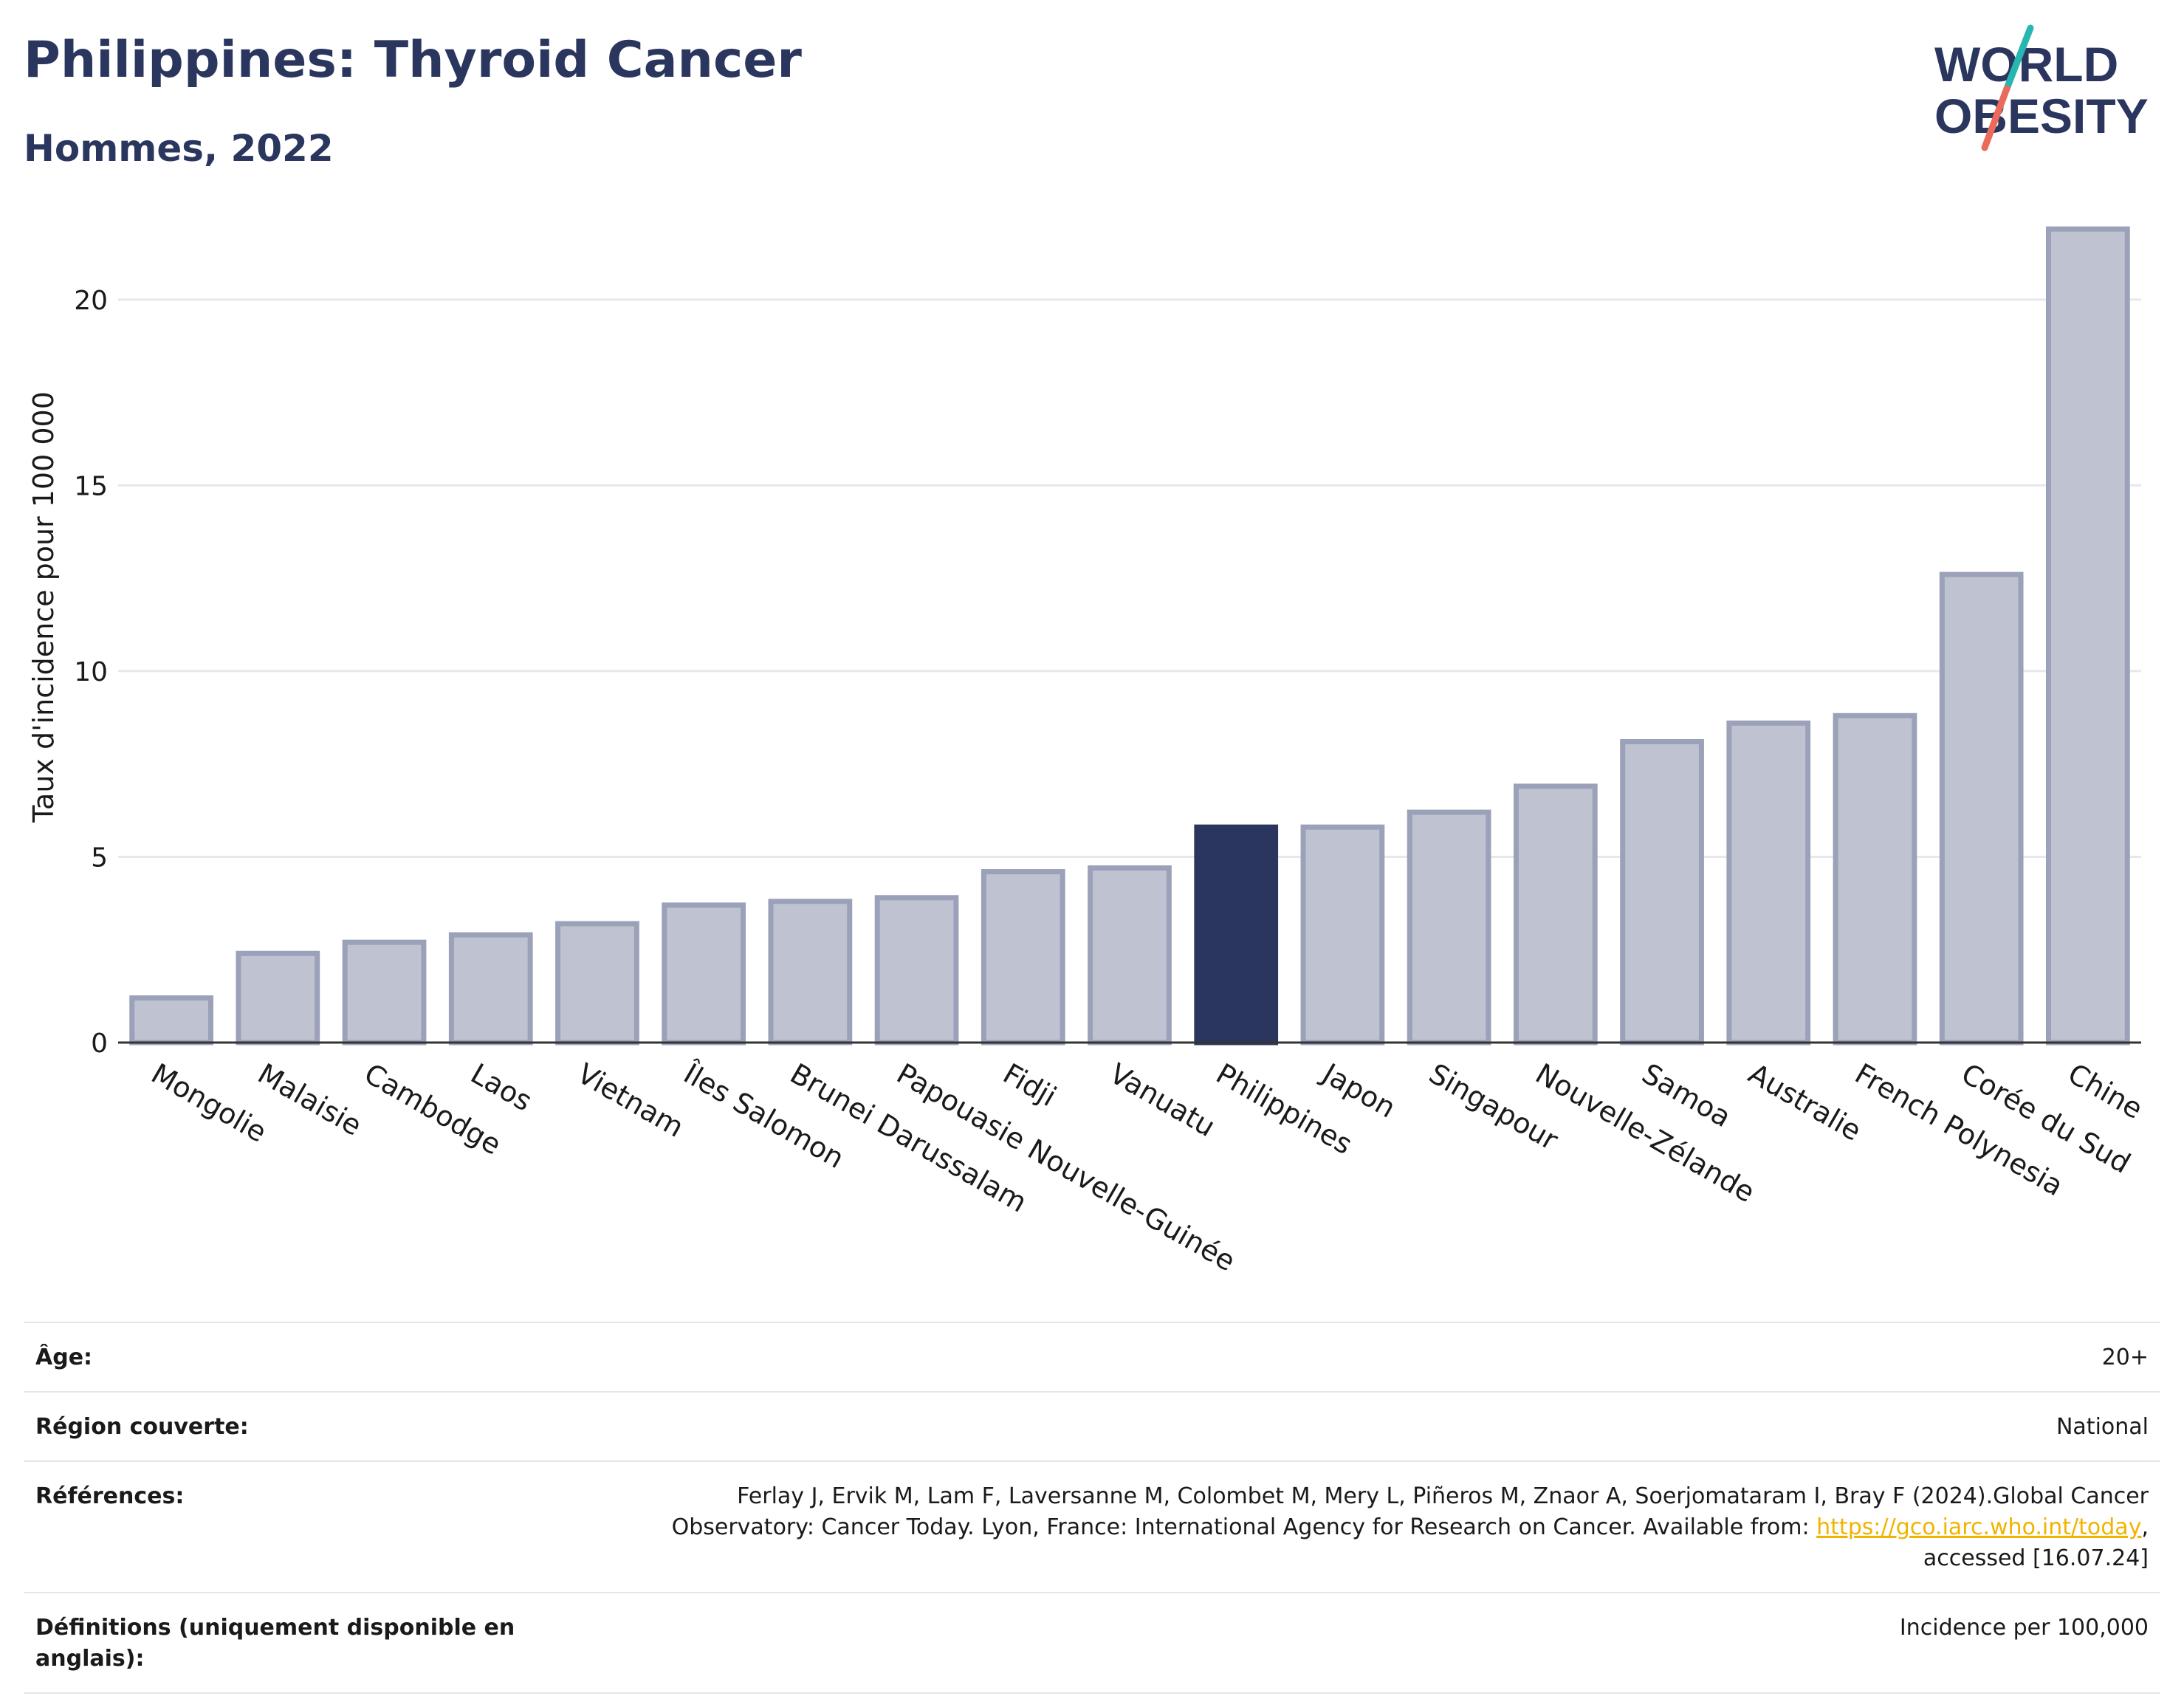 The image size is (2184, 1696). Describe the element at coordinates (91, 486) in the screenshot. I see `y-tick-label: 15` at that location.